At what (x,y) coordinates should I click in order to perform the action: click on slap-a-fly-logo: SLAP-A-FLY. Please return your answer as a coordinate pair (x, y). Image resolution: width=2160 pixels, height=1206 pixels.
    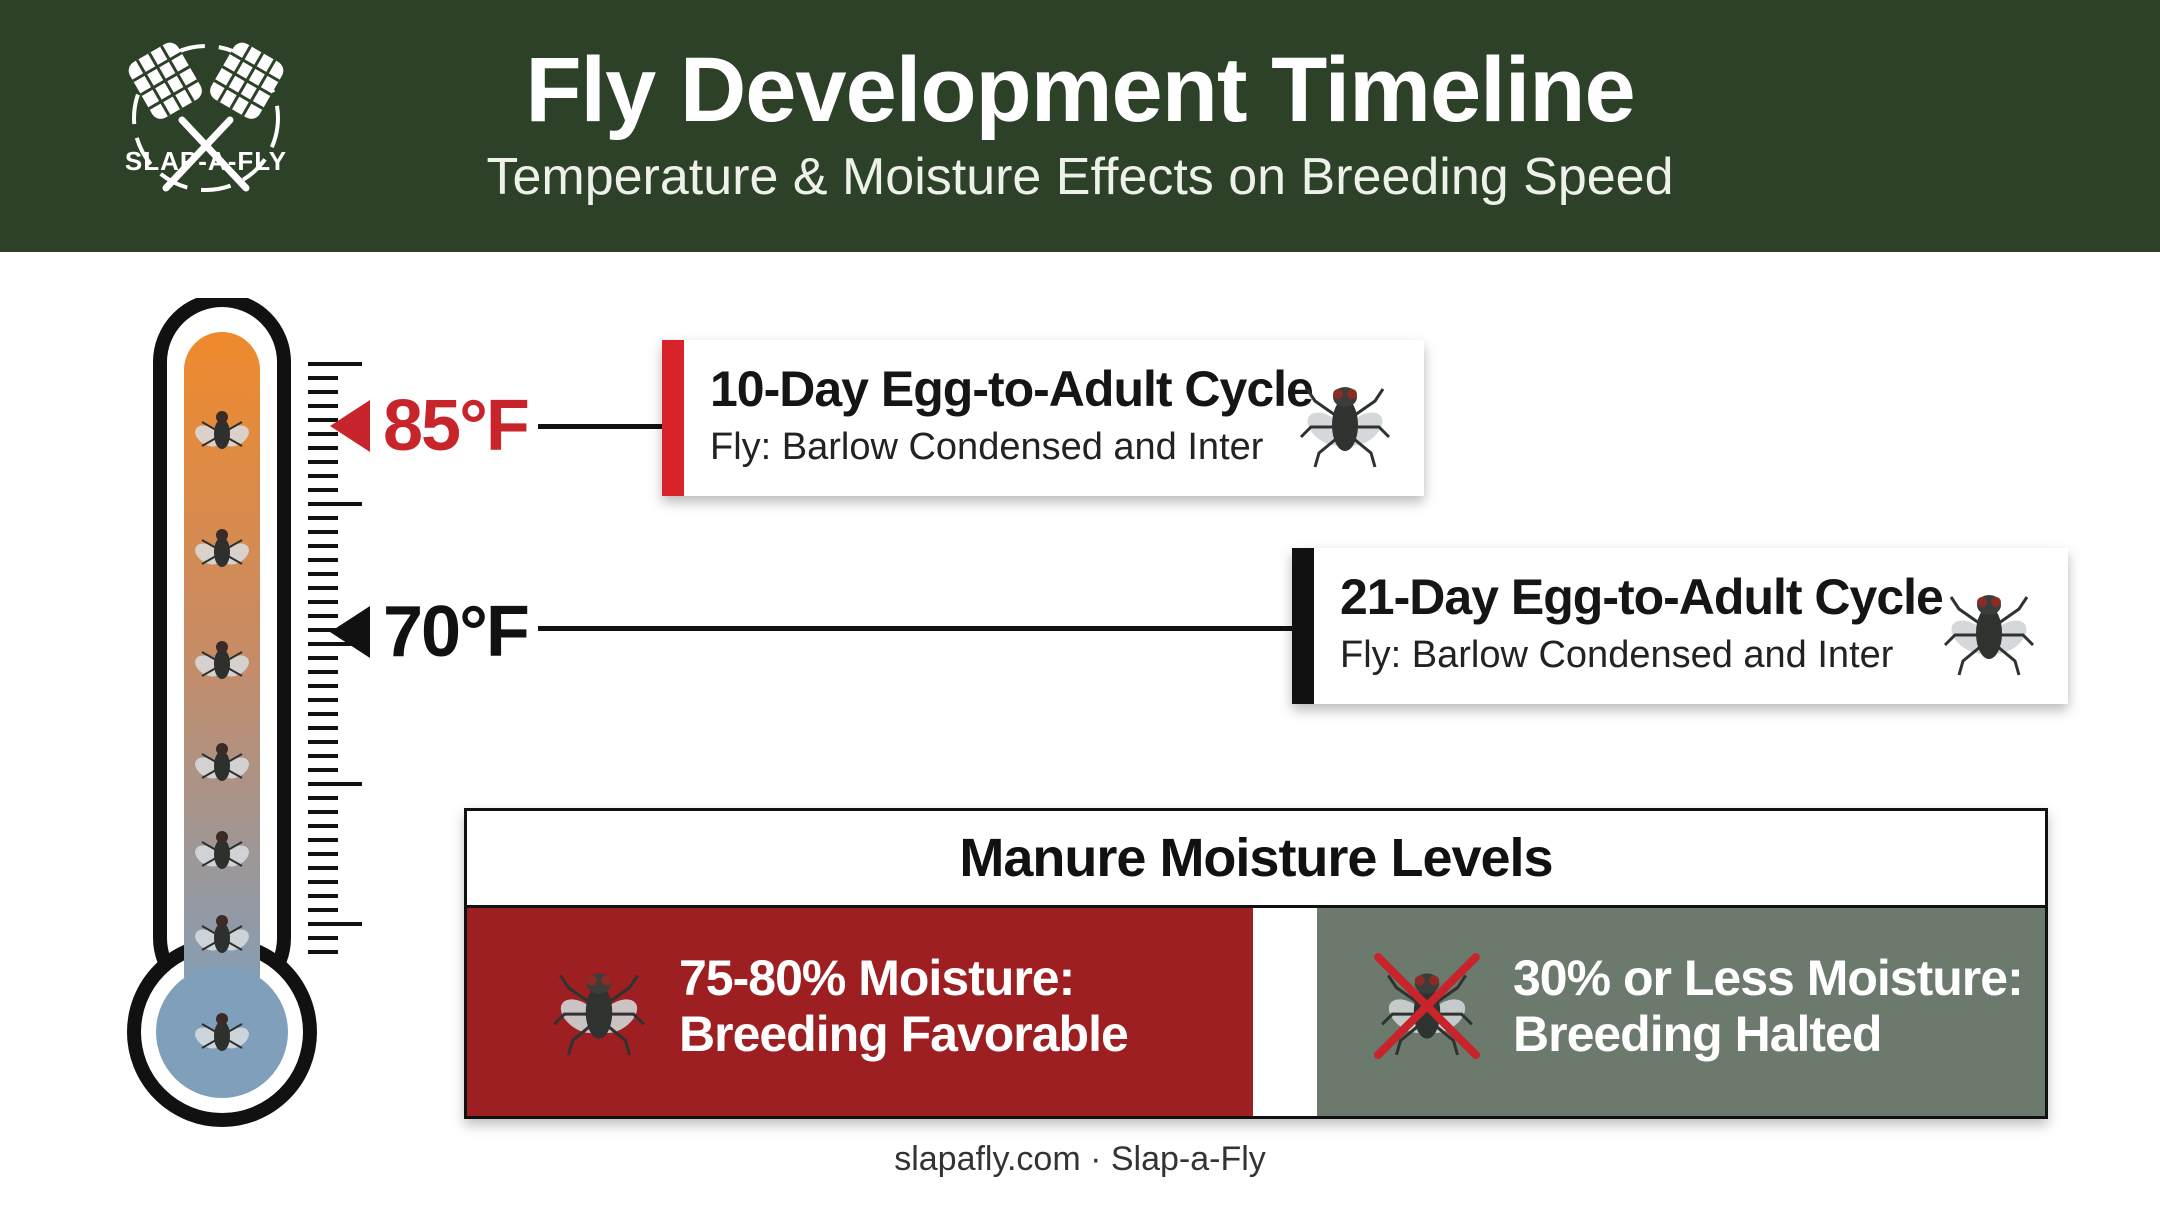
    Looking at the image, I should click on (206, 123).